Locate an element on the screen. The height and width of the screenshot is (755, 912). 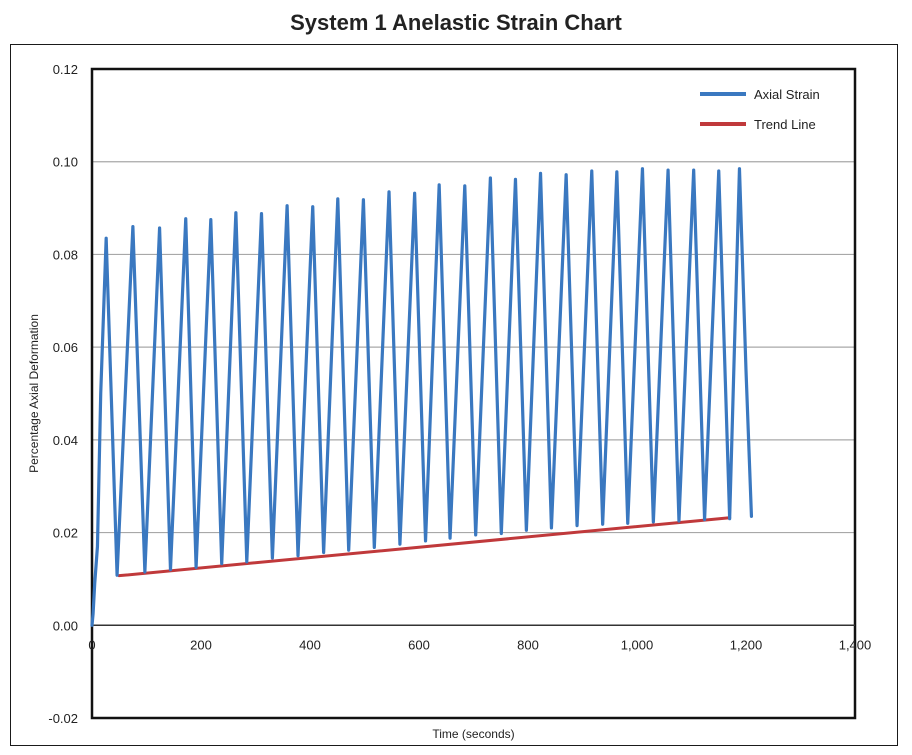
x-tick-label-6: 1,200 is located at coordinates (746, 644).